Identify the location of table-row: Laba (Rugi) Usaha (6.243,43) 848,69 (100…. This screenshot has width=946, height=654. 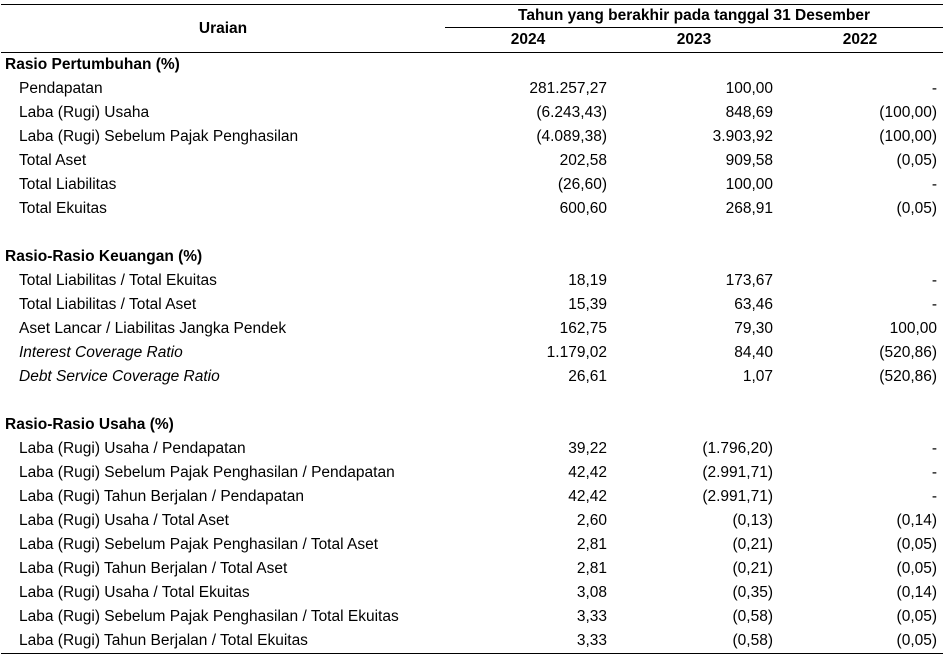
(472, 113).